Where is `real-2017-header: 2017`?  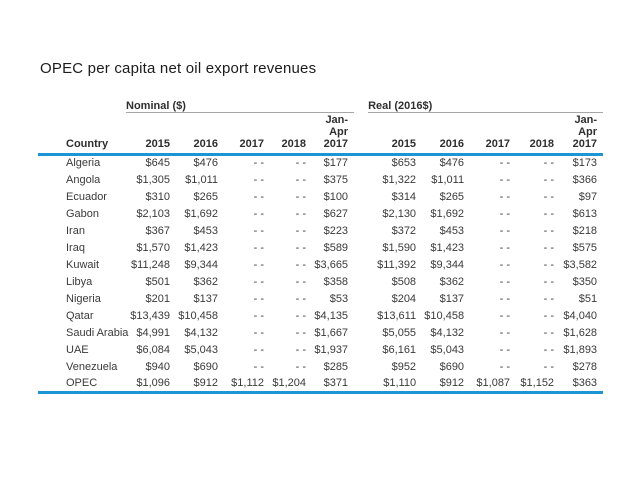
real-2017-header: 2017 is located at coordinates (493, 134).